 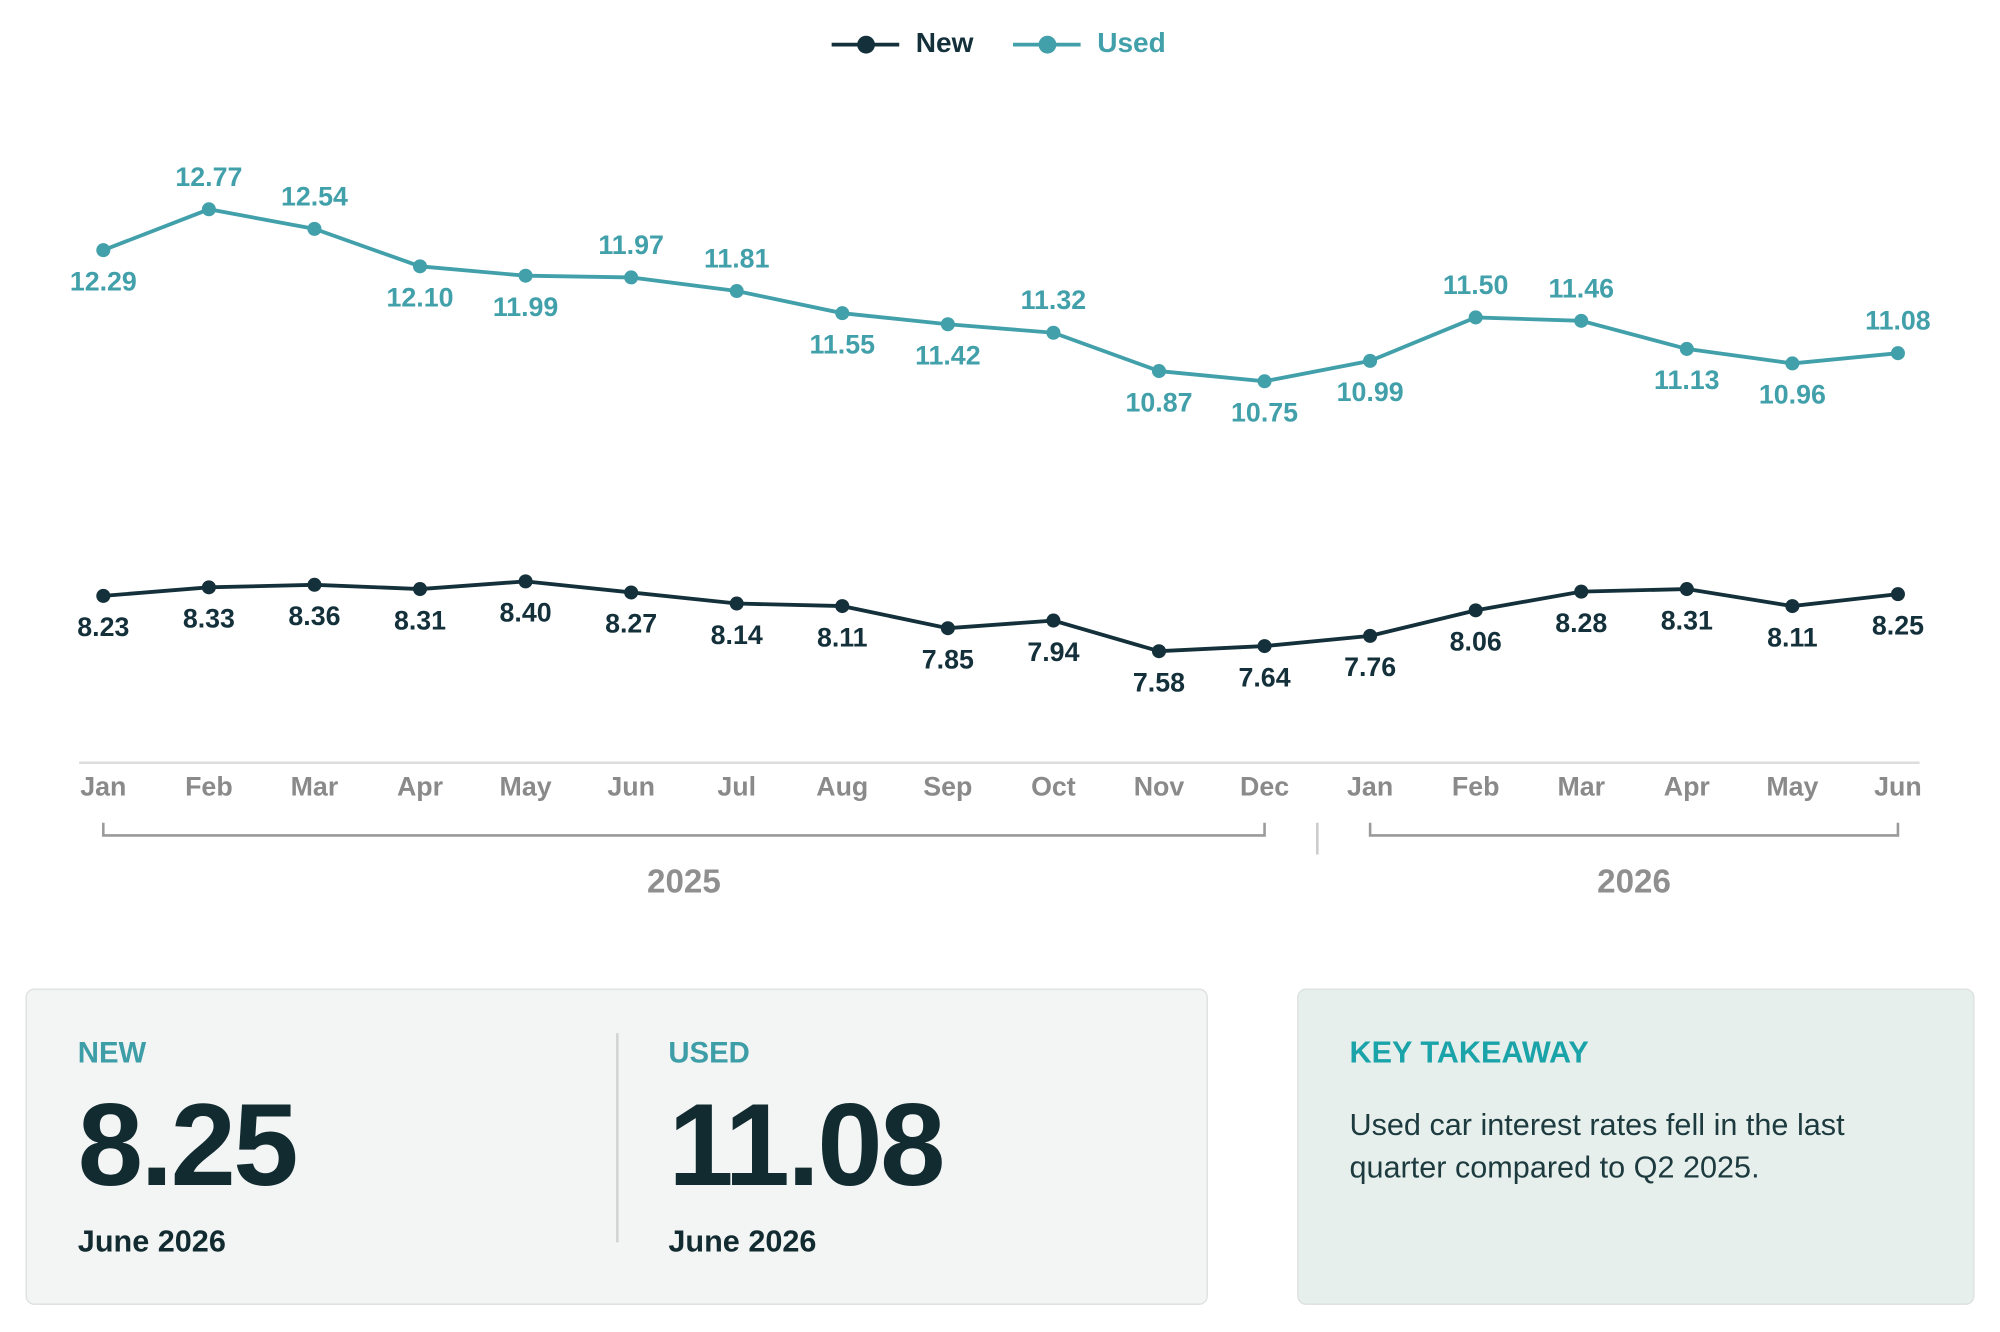 What do you see at coordinates (209, 619) in the screenshot?
I see `data-label: 8.33` at bounding box center [209, 619].